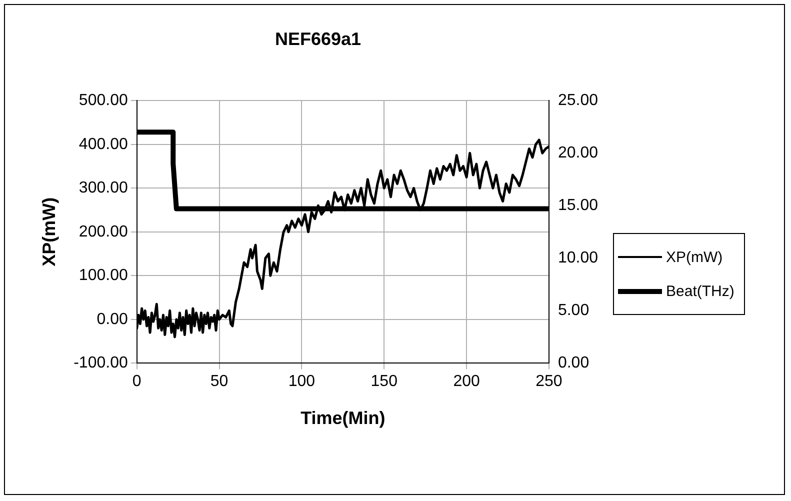 Image resolution: width=791 pixels, height=501 pixels. I want to click on y-tick-label: 500.00, so click(103, 101).